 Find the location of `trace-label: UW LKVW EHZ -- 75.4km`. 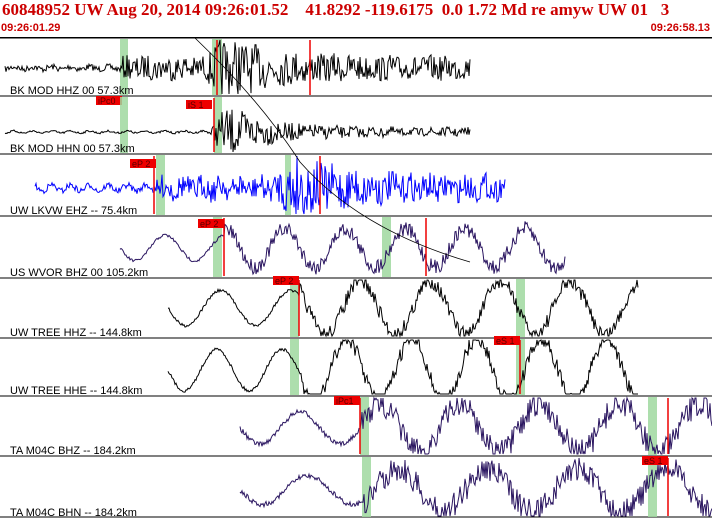

trace-label: UW LKVW EHZ -- 75.4km is located at coordinates (73, 211).